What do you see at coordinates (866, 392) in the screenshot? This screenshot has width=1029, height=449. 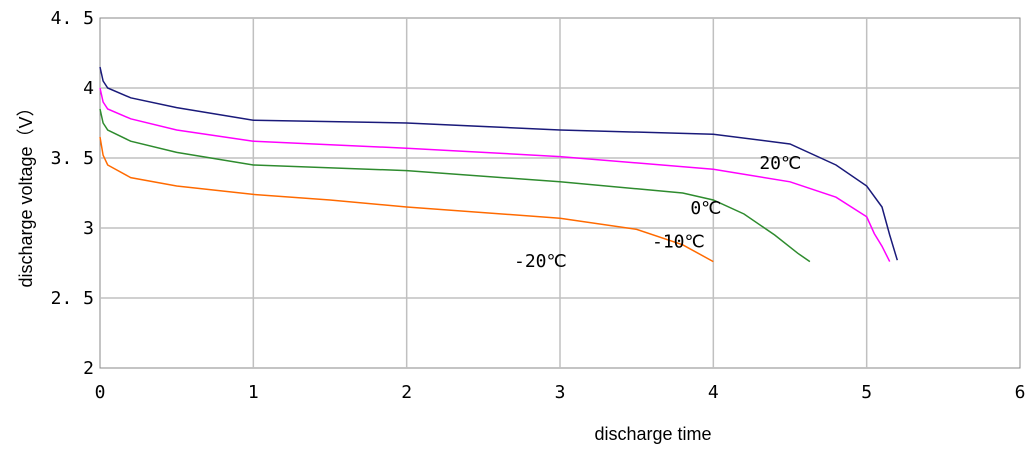 I see `x-tick-label: 5` at bounding box center [866, 392].